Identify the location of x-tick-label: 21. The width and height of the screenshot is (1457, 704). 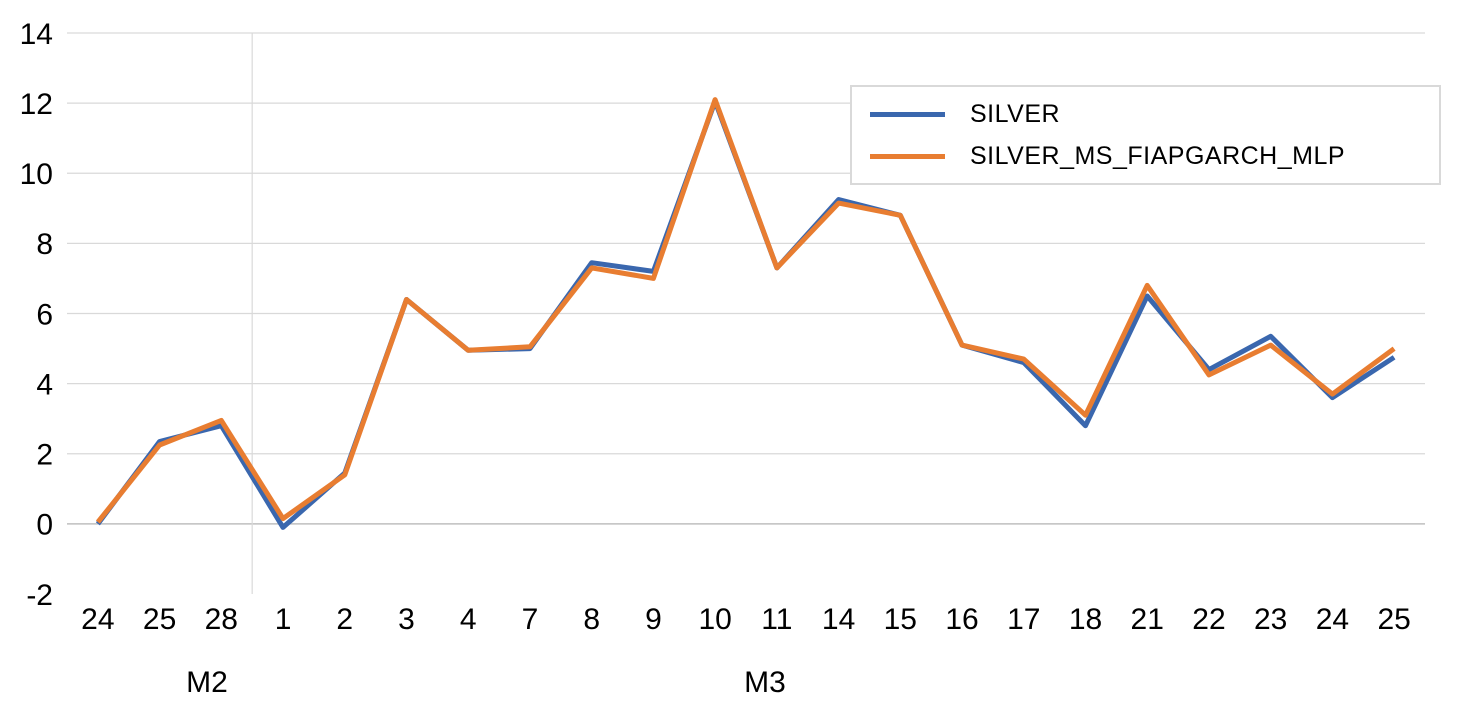
(1147, 619).